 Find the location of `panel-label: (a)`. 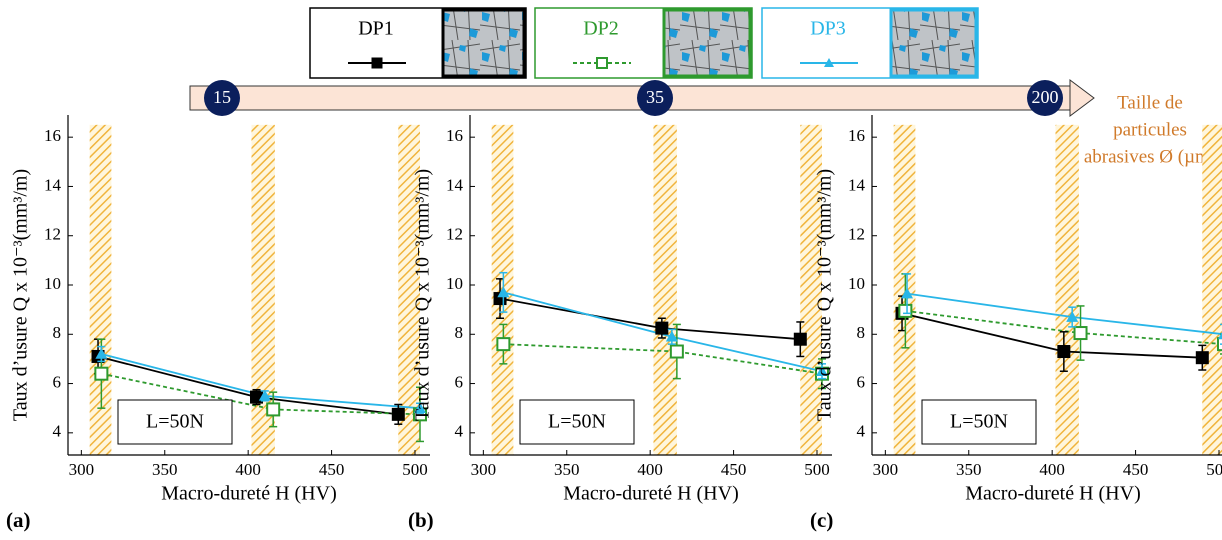

panel-label: (a) is located at coordinates (18, 520).